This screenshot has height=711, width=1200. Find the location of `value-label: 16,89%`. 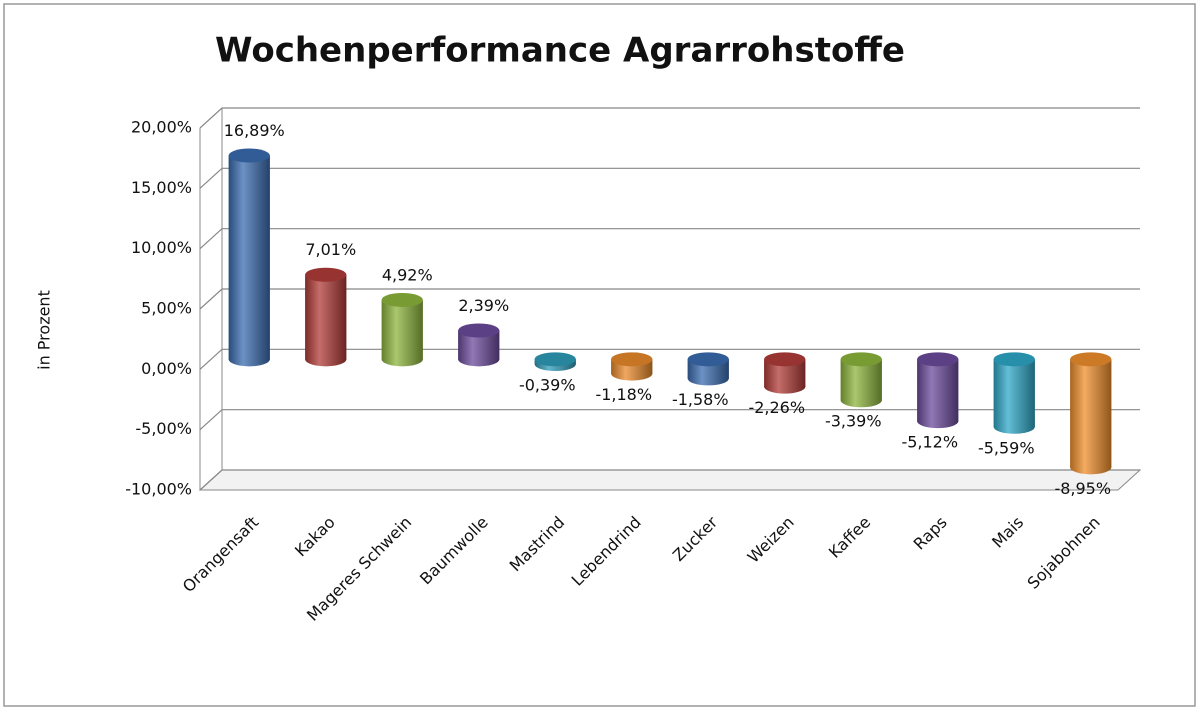

value-label: 16,89% is located at coordinates (254, 130).